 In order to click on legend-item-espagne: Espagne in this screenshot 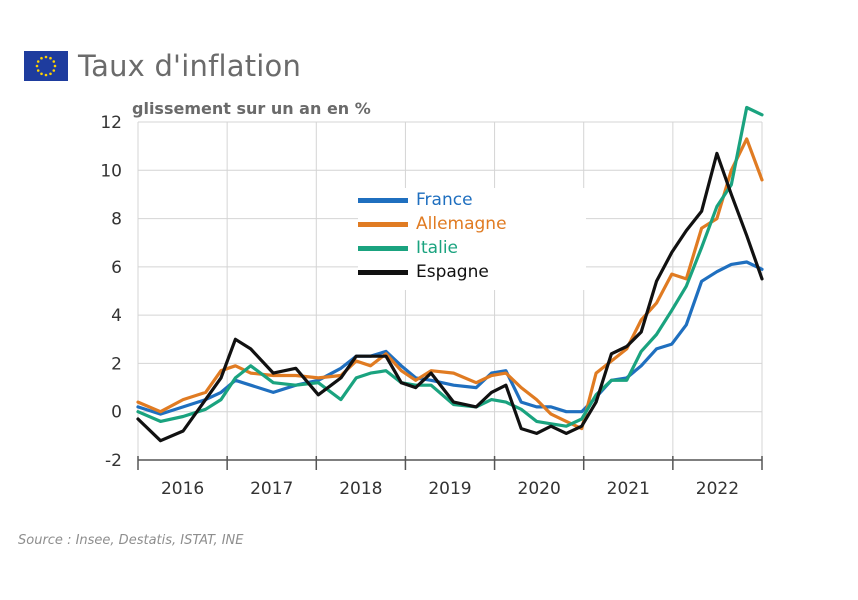, I will do `click(472, 272)`.